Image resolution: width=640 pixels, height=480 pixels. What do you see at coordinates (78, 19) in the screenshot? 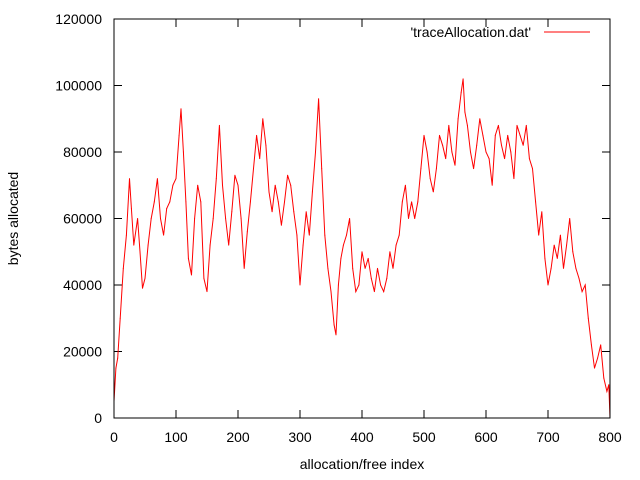
I see `y-tick-label: 120000` at bounding box center [78, 19].